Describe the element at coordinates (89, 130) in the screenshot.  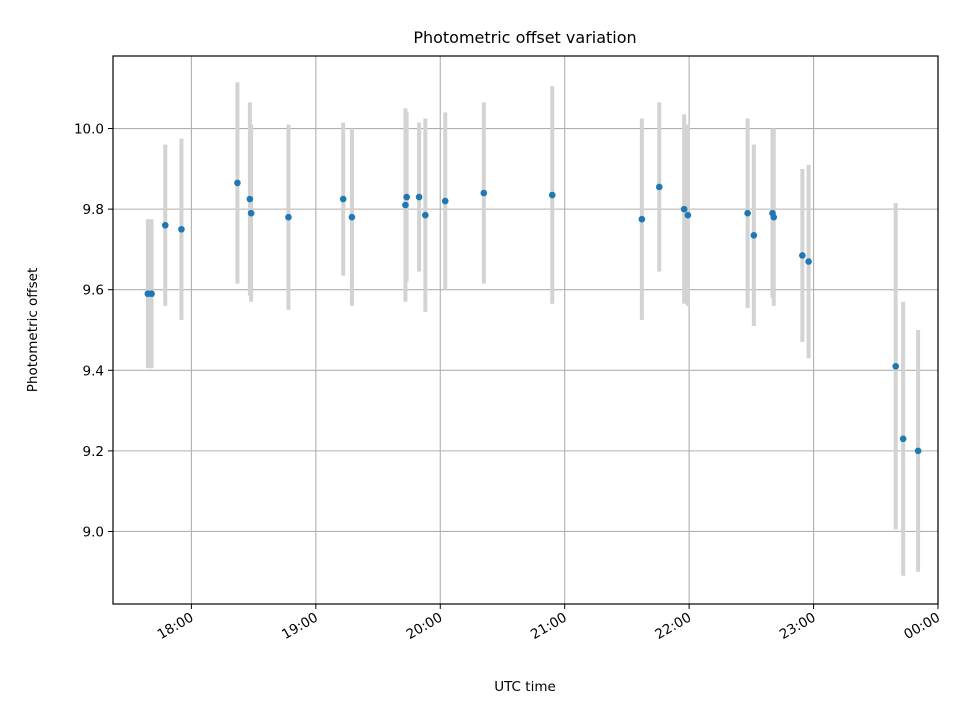
I see `y-tick-label: 10.0` at that location.